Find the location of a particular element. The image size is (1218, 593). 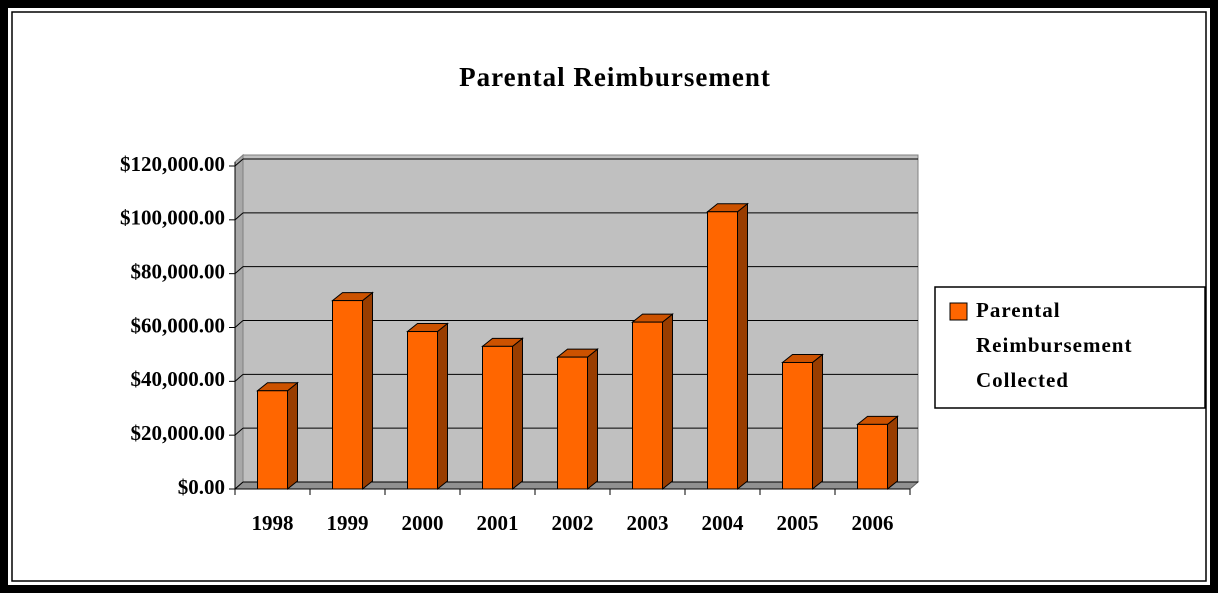

x-tick-label: 2004 is located at coordinates (723, 523).